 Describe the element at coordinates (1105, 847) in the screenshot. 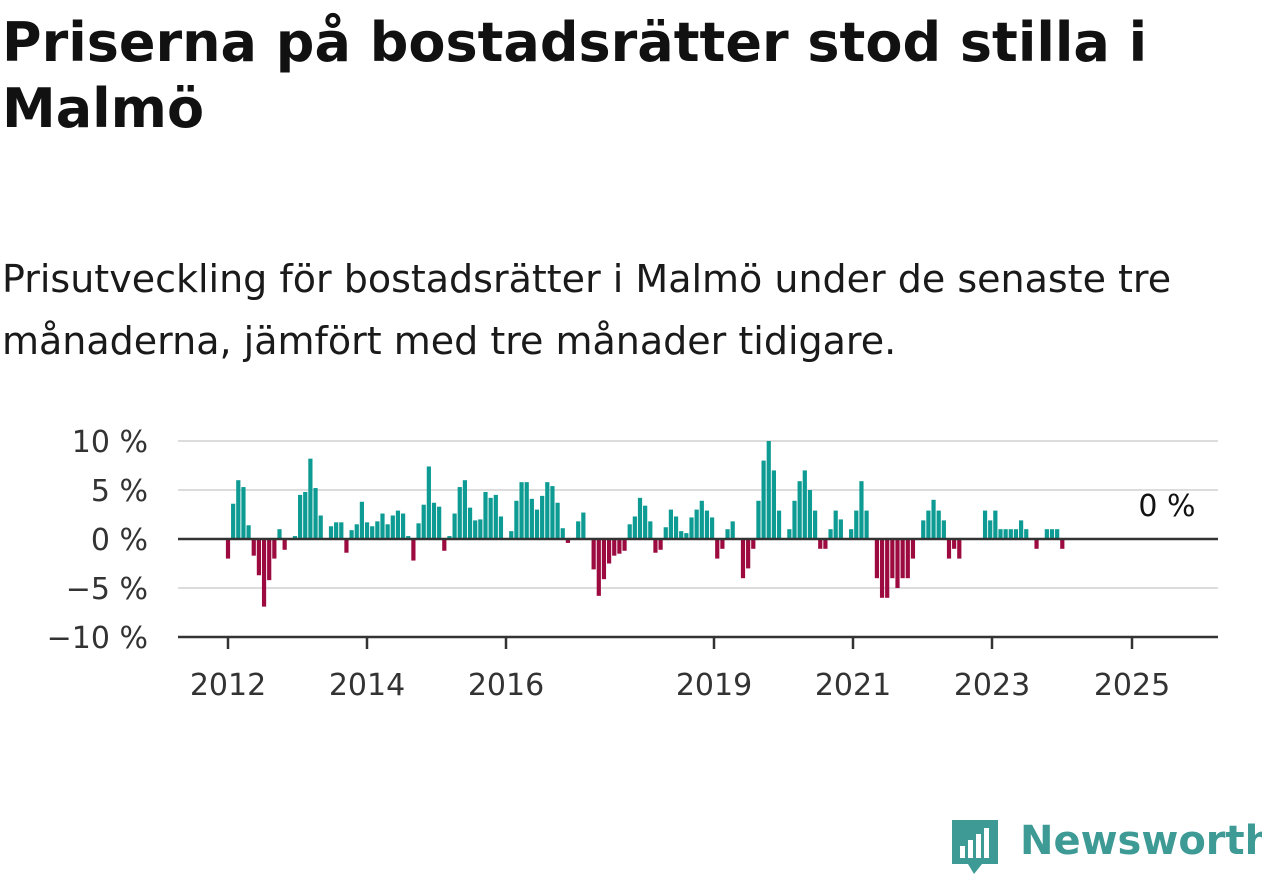

I see `newsworthy-logo: Newsworthy` at that location.